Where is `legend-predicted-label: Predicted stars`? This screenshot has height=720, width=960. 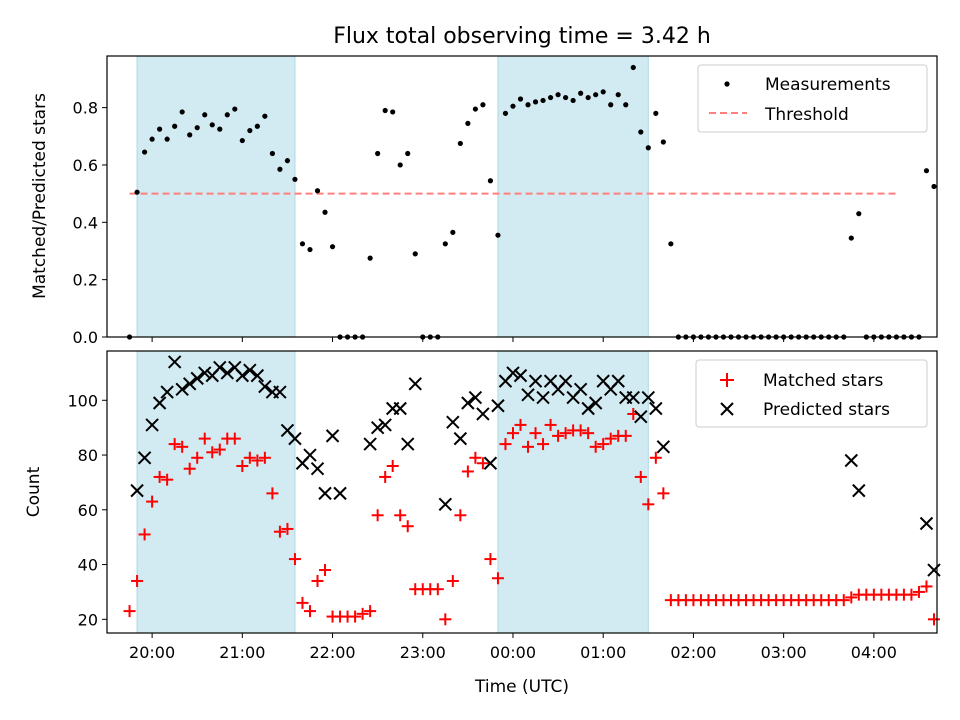
legend-predicted-label: Predicted stars is located at coordinates (826, 410).